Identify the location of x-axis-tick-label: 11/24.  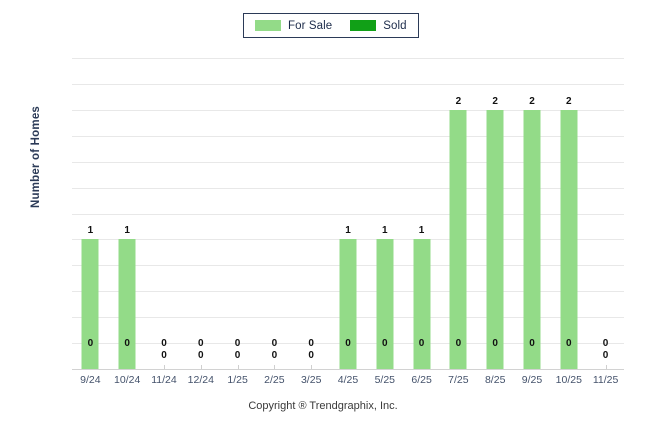
(164, 380).